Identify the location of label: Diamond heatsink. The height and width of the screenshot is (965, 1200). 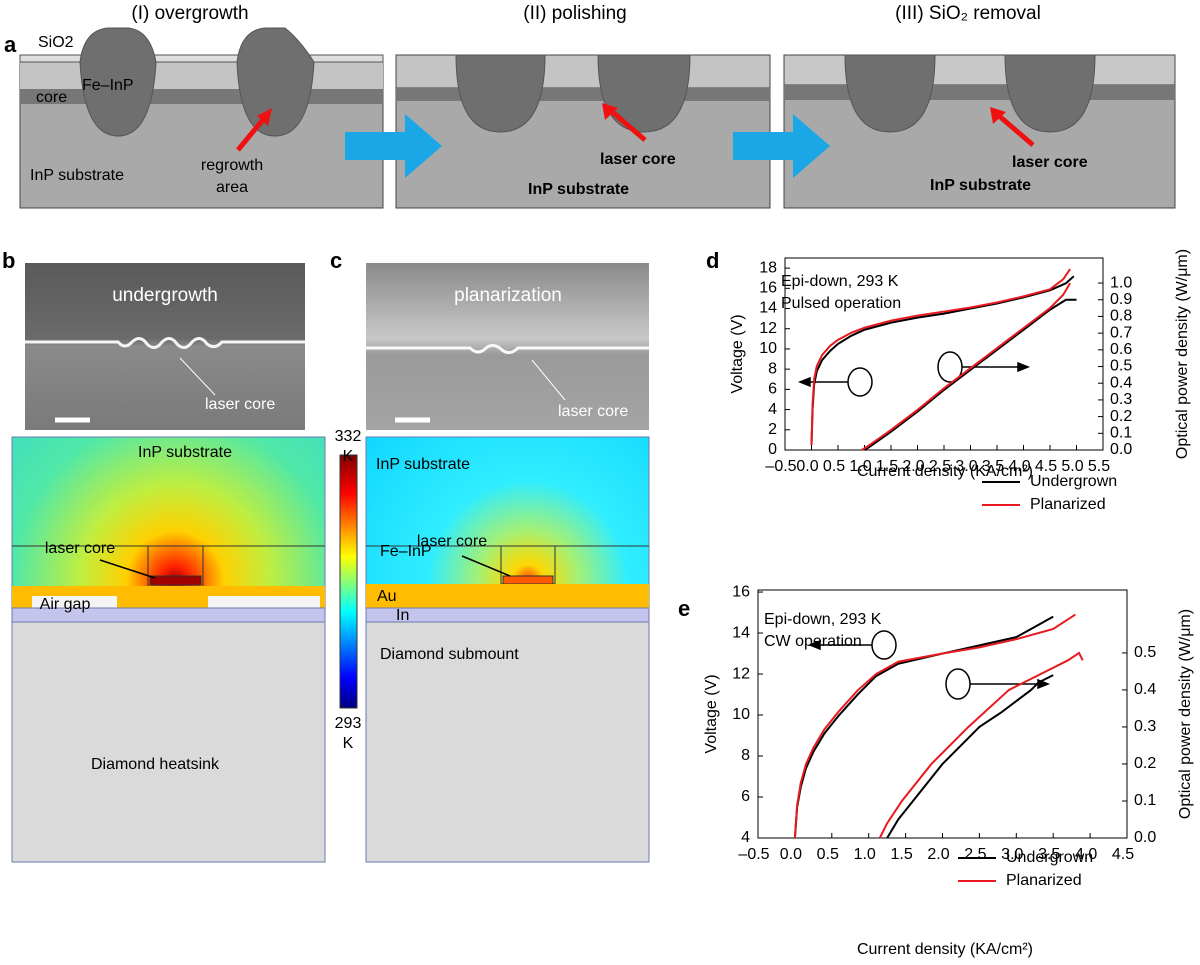
(155, 764).